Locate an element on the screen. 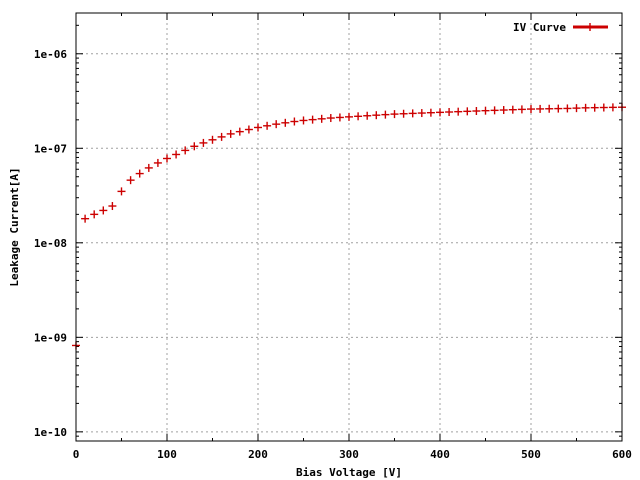 This screenshot has width=640, height=480. y-tick-label: 1e-09 is located at coordinates (50, 337).